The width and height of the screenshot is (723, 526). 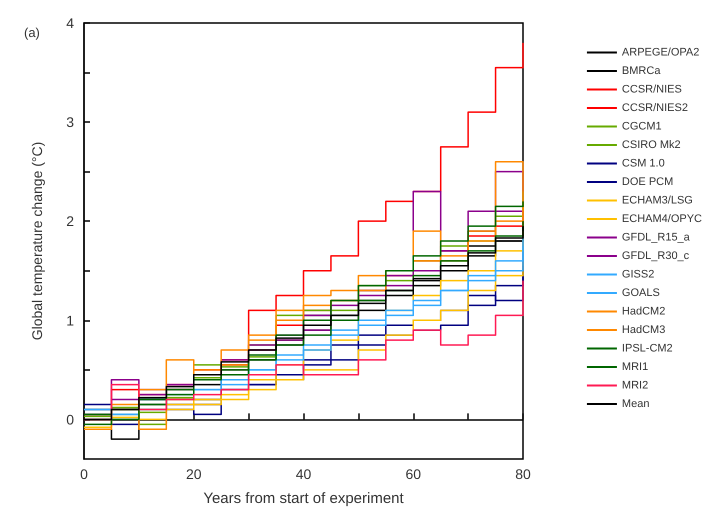 What do you see at coordinates (641, 293) in the screenshot?
I see `legend-label: GOALS` at bounding box center [641, 293].